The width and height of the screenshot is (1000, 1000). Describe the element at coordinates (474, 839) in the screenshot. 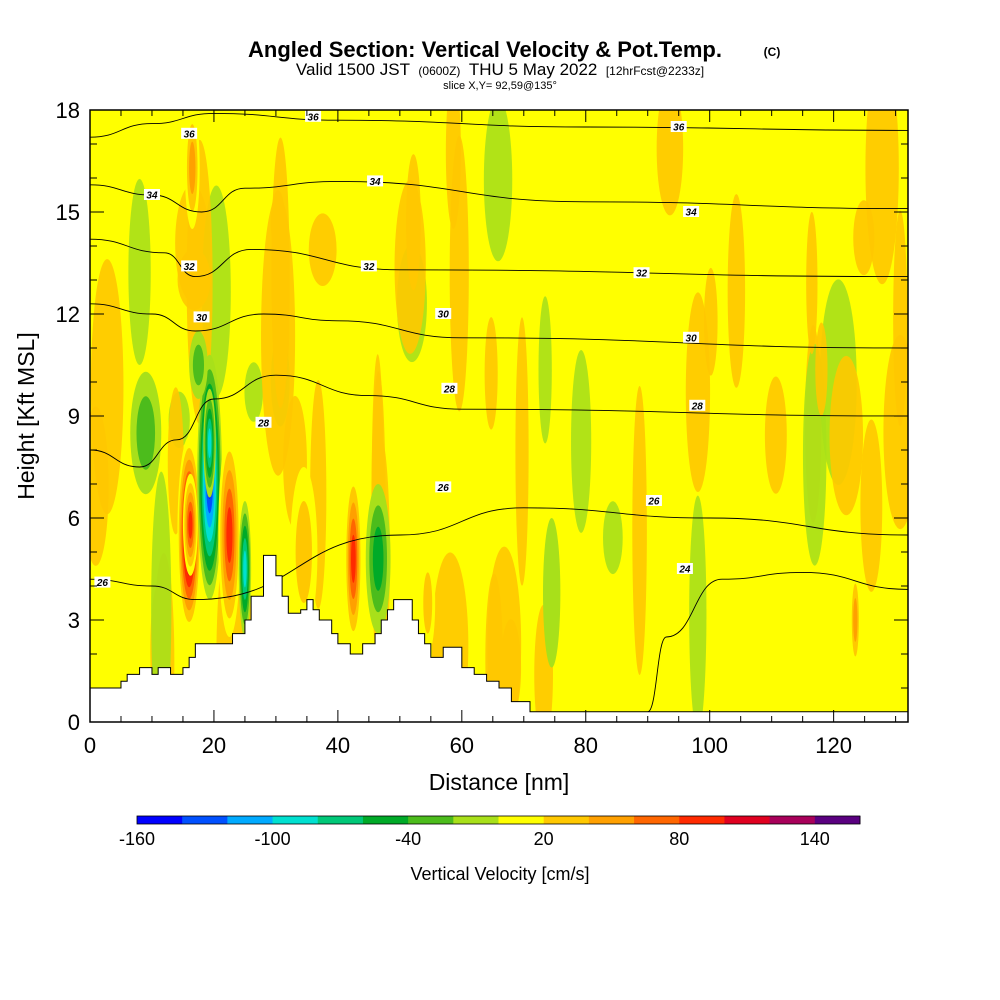

I see `colorbar-labels: -160 -100 -40 20 80 140` at that location.